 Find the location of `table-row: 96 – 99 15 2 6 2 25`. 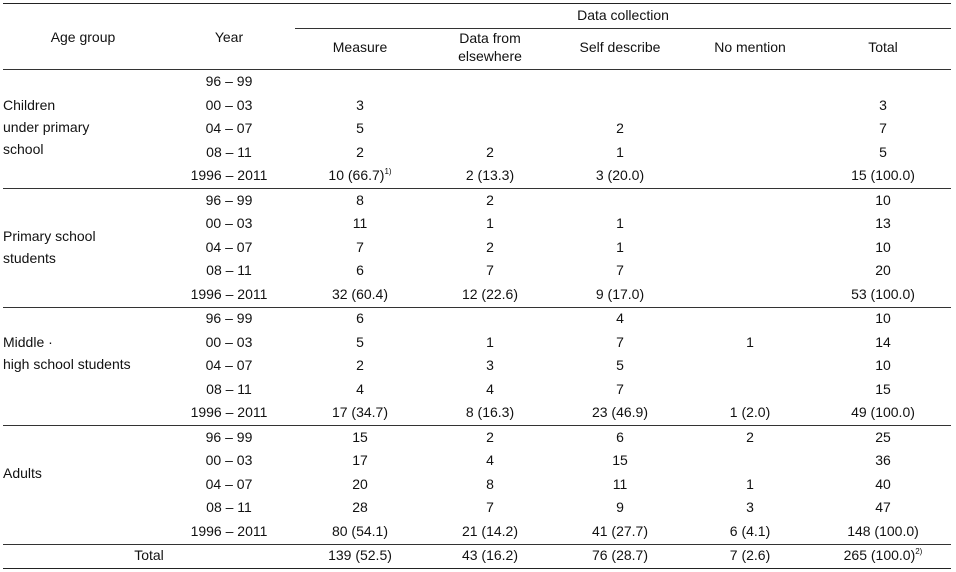

table-row: 96 – 99 15 2 6 2 25 is located at coordinates (477, 438).